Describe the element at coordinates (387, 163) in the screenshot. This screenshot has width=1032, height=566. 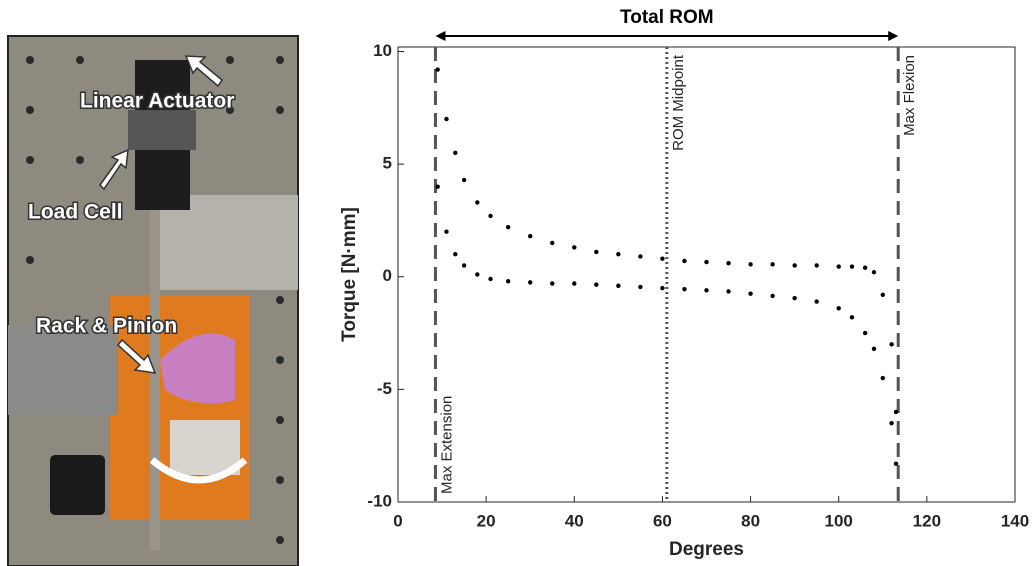
I see `y-tick-label: 5` at that location.